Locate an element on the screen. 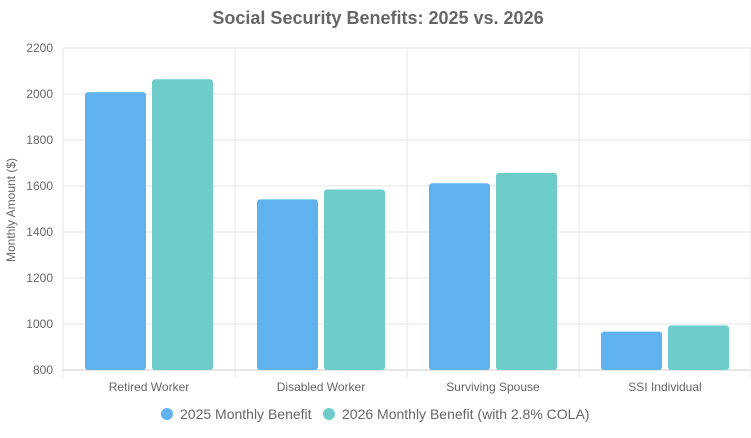 Image resolution: width=751 pixels, height=438 pixels. x-tick-label: Disabled Worker is located at coordinates (321, 387).